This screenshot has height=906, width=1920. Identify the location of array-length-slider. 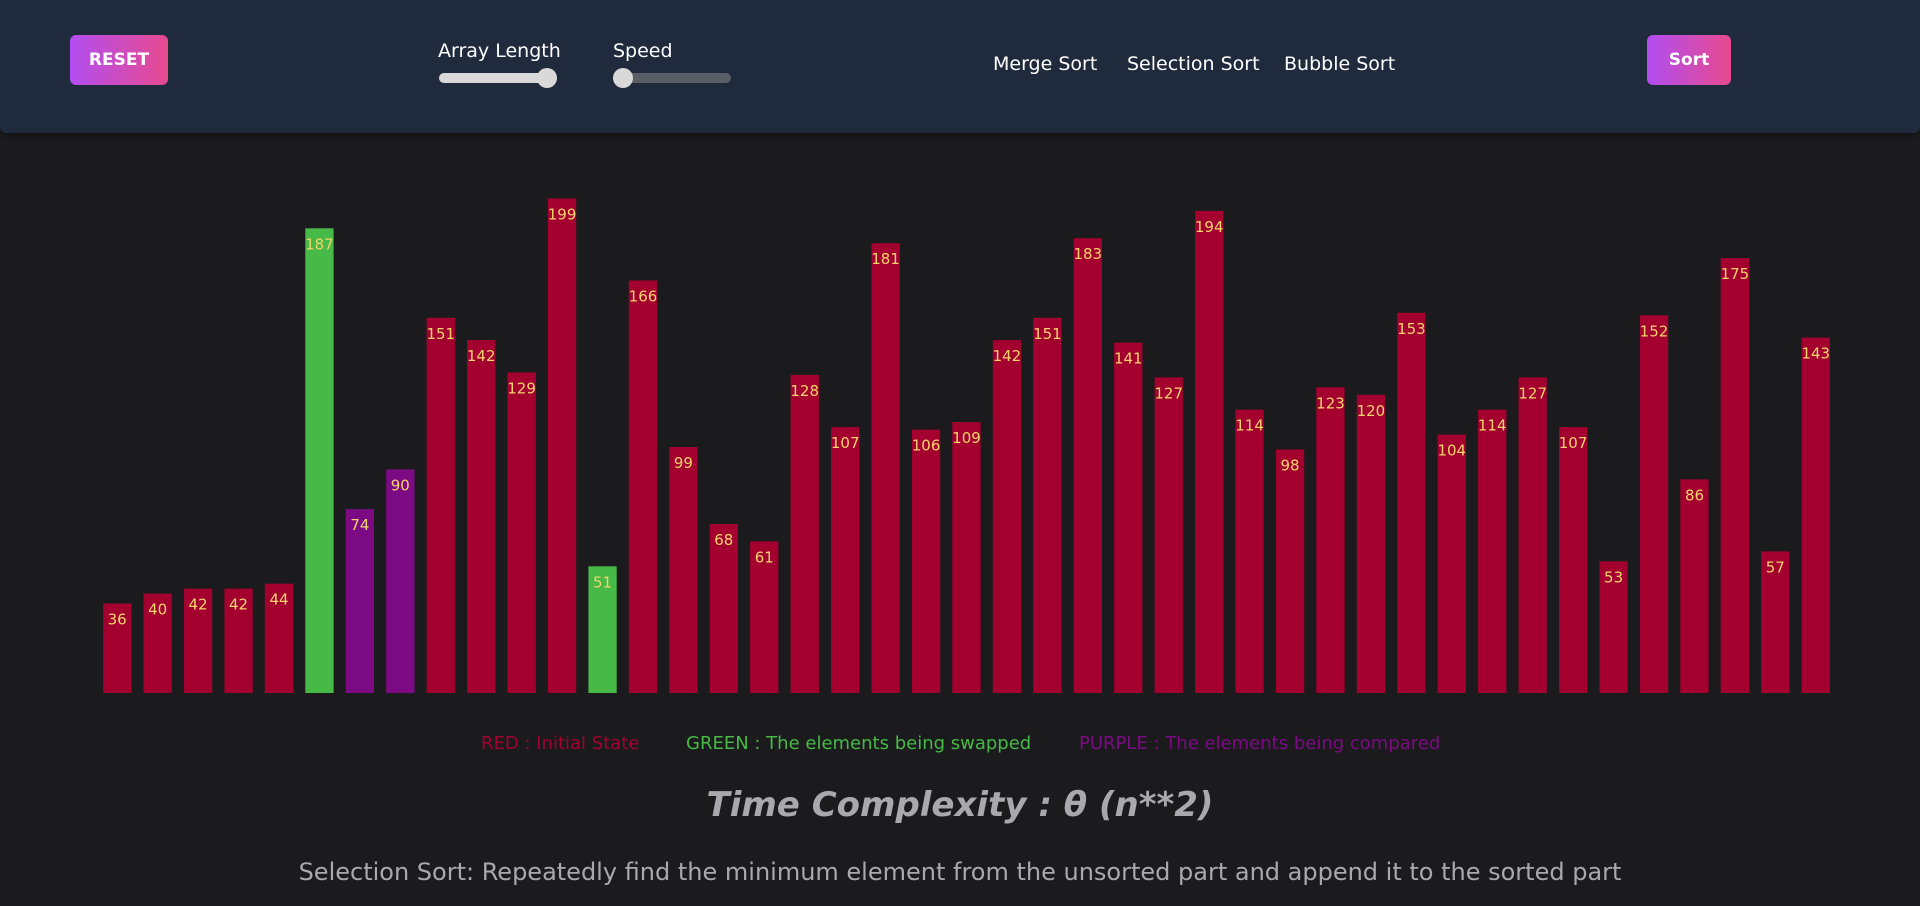
(498, 78).